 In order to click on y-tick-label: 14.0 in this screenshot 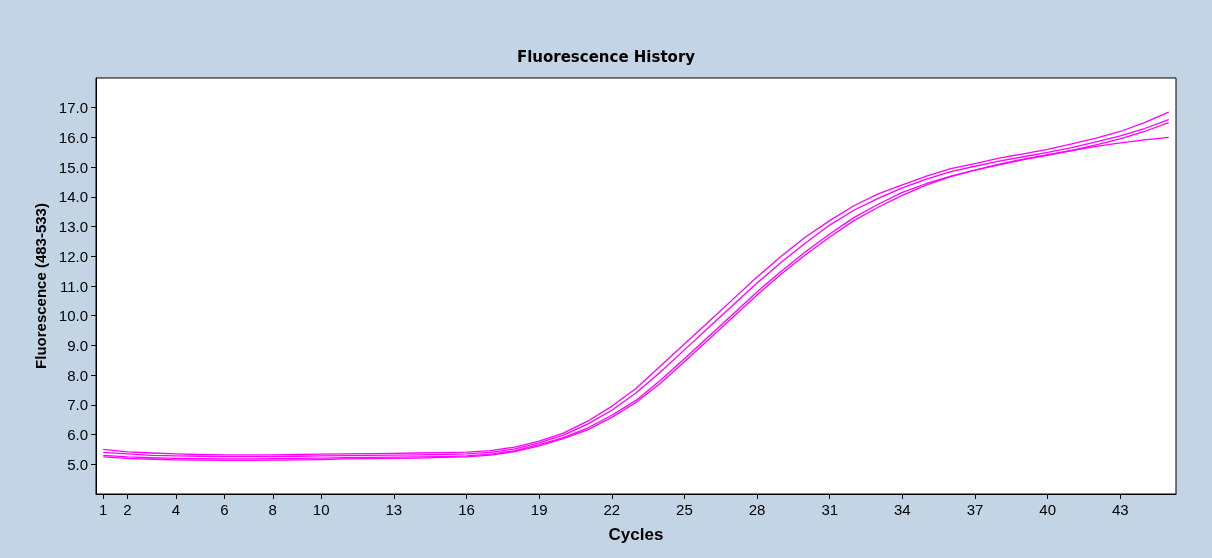, I will do `click(73, 197)`.